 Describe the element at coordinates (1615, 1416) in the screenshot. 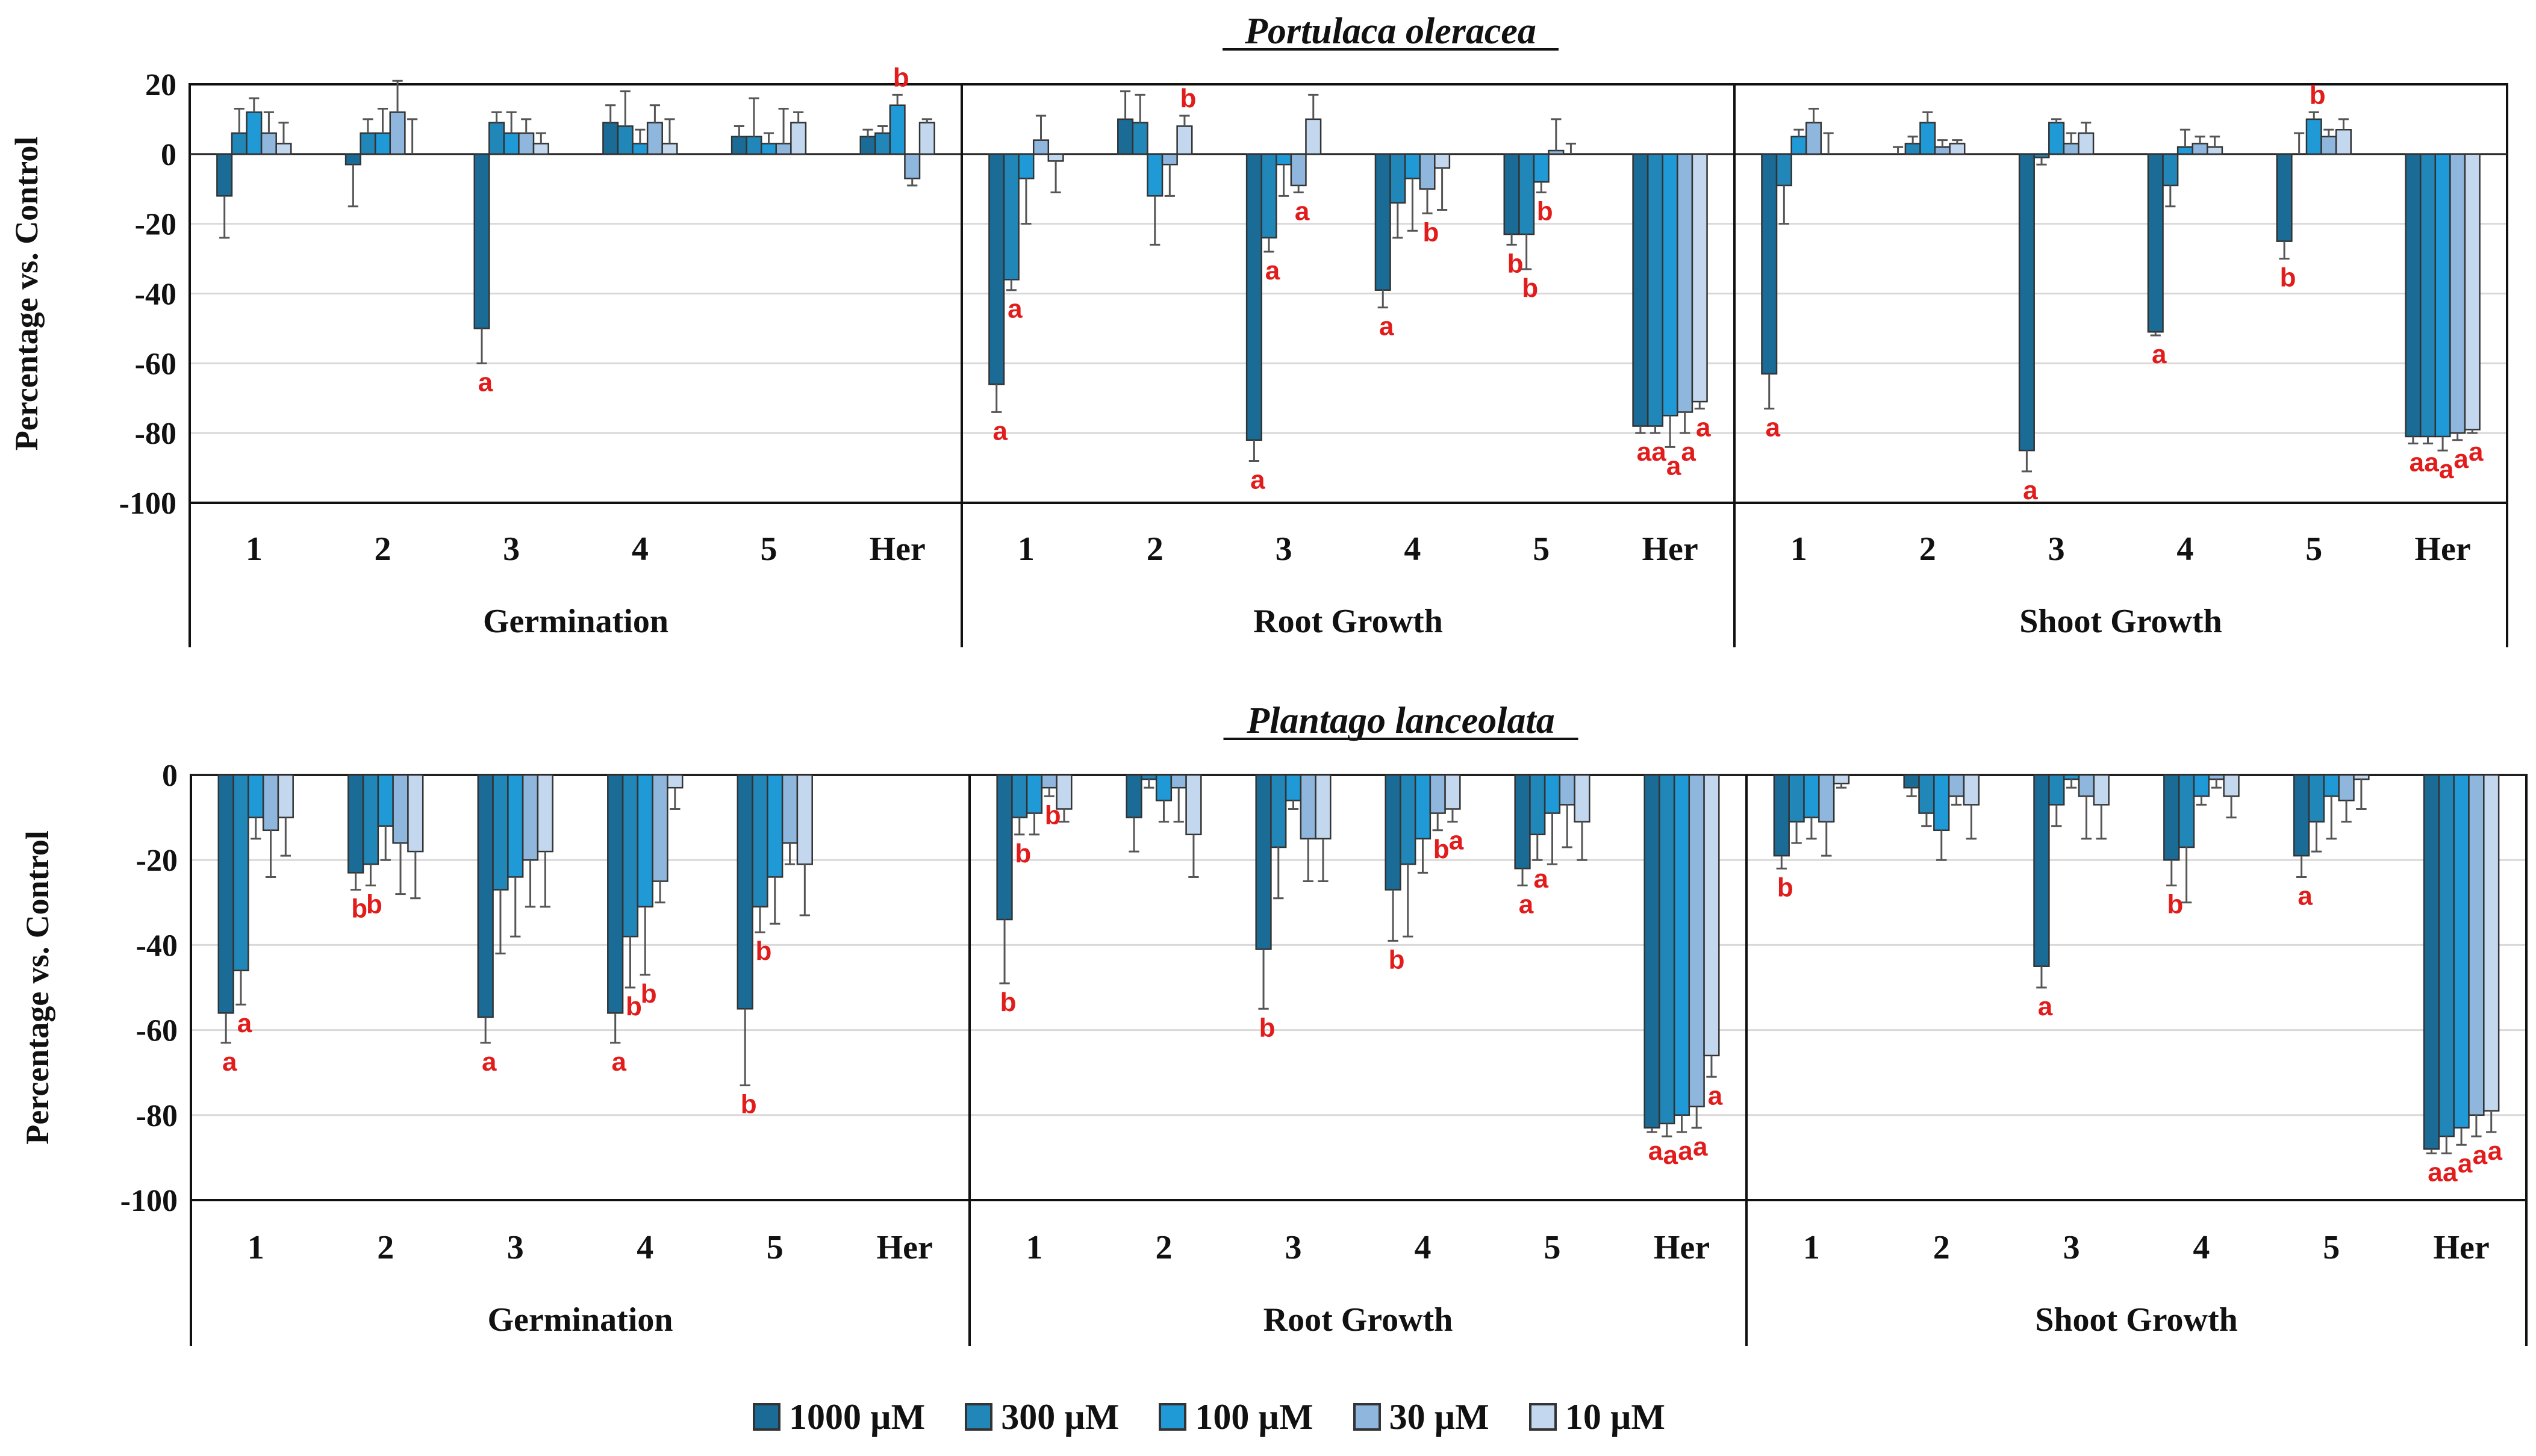

I see `legend-label: 10 µM` at that location.